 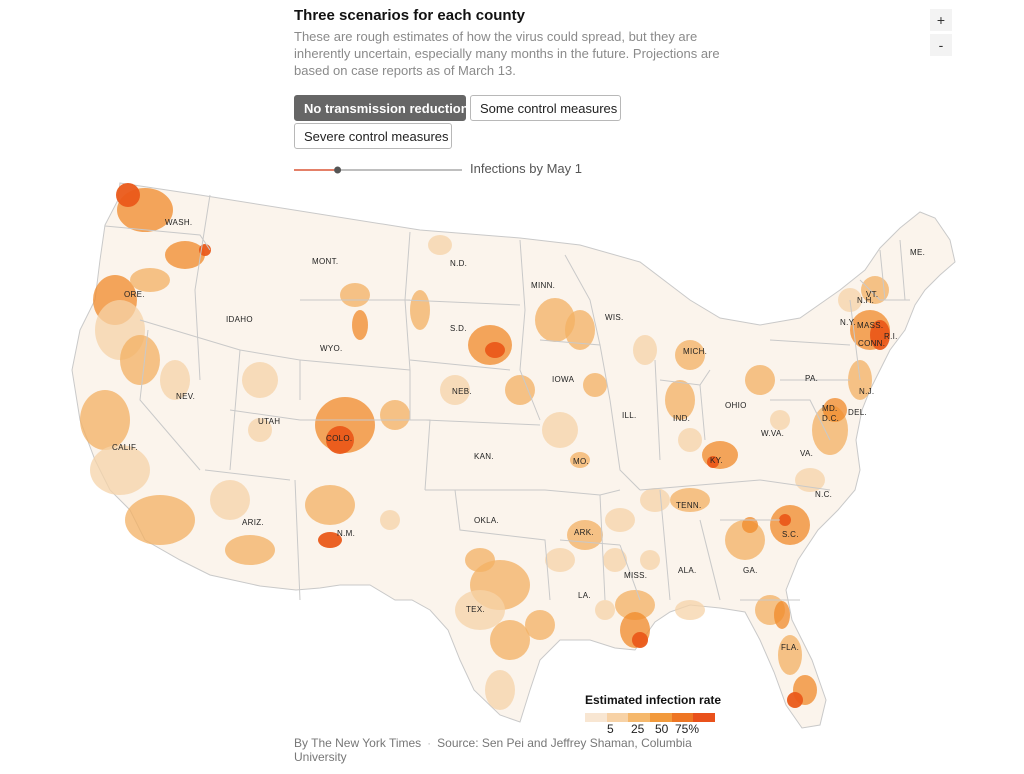 What do you see at coordinates (830, 408) in the screenshot?
I see `state-label: MD.` at bounding box center [830, 408].